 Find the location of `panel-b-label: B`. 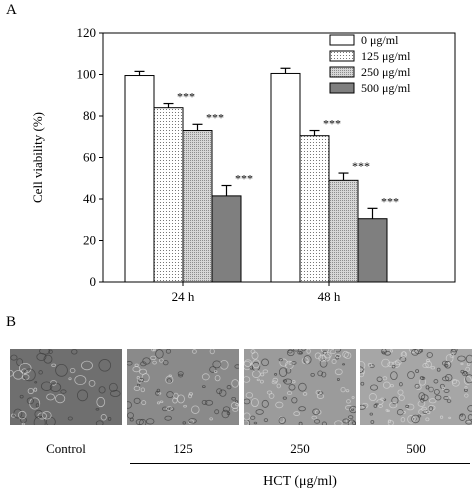

panel-b-label: B is located at coordinates (11, 322).